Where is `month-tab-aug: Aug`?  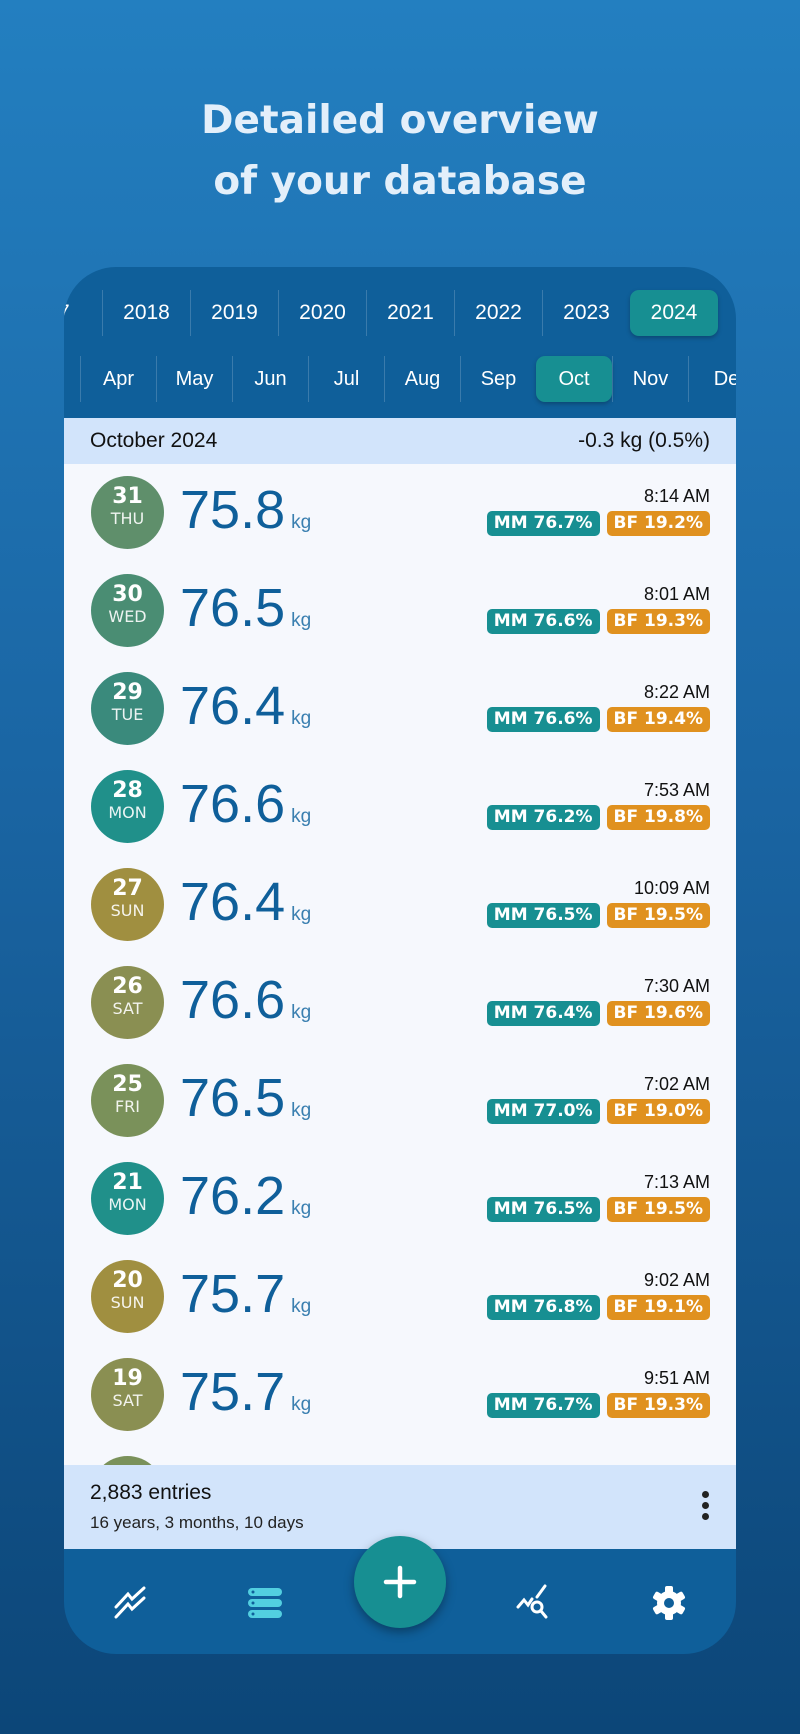
month-tab-aug: Aug is located at coordinates (422, 379).